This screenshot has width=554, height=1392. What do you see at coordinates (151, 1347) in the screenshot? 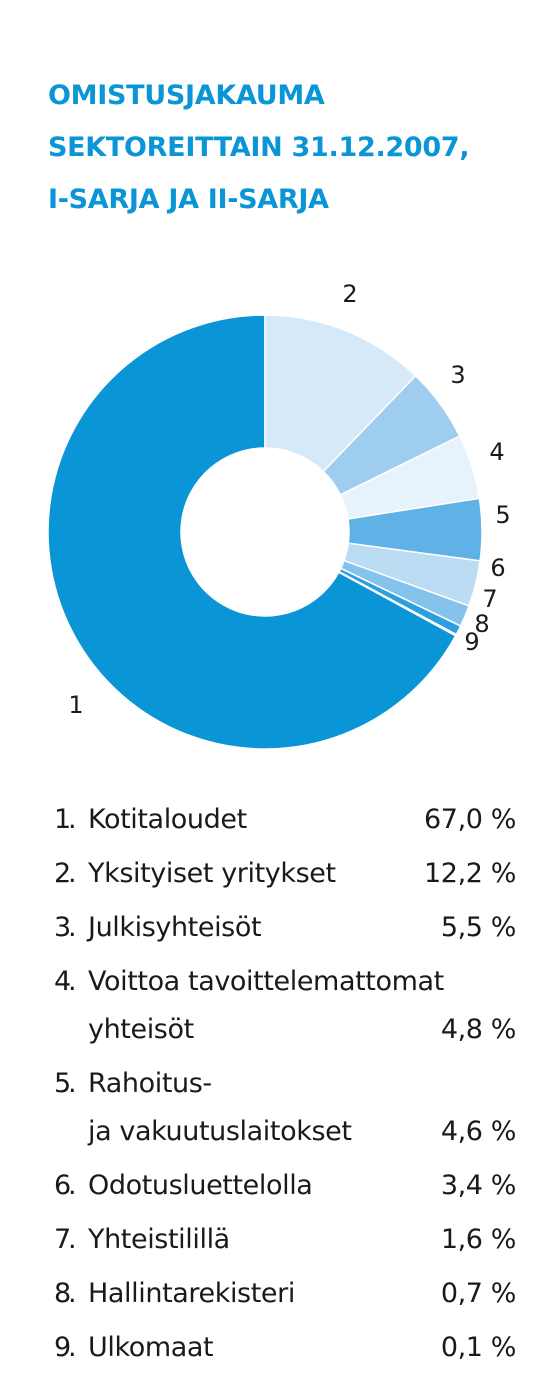
I see `legend-label: Ulkomaat` at bounding box center [151, 1347].